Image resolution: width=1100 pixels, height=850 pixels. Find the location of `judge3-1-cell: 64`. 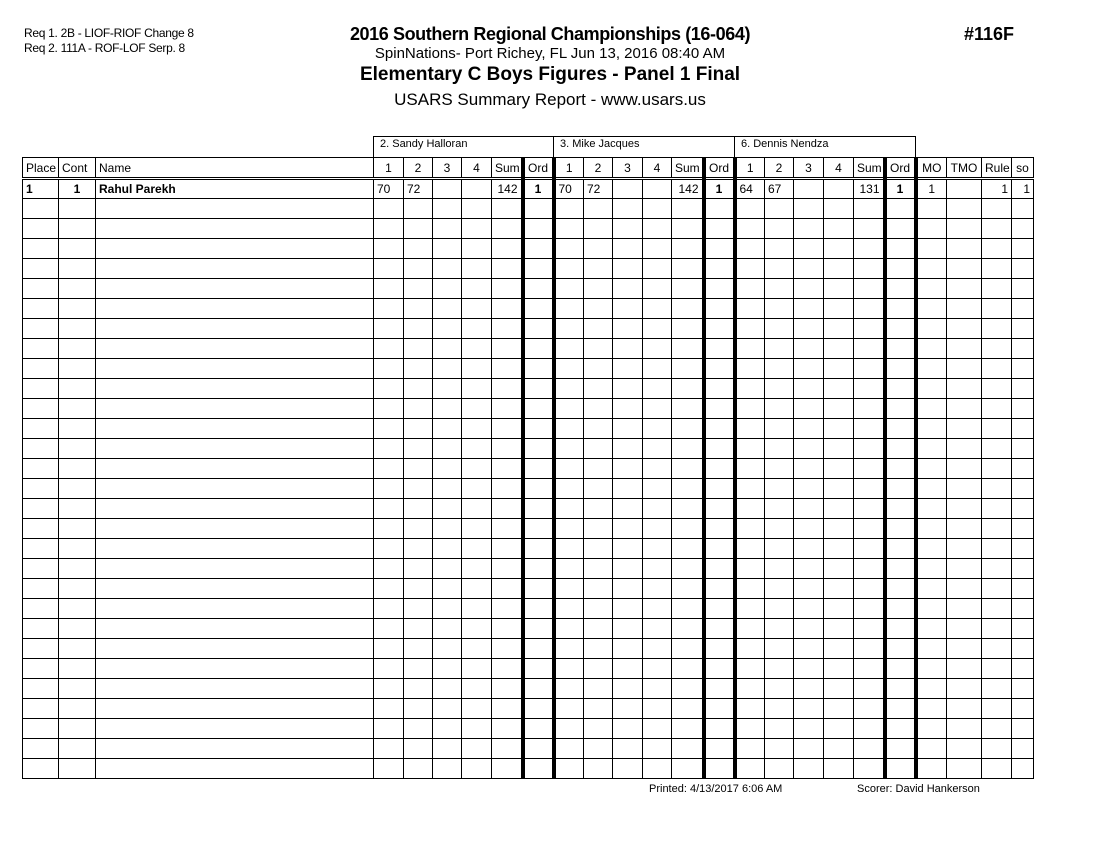

judge3-1-cell: 64 is located at coordinates (749, 188).